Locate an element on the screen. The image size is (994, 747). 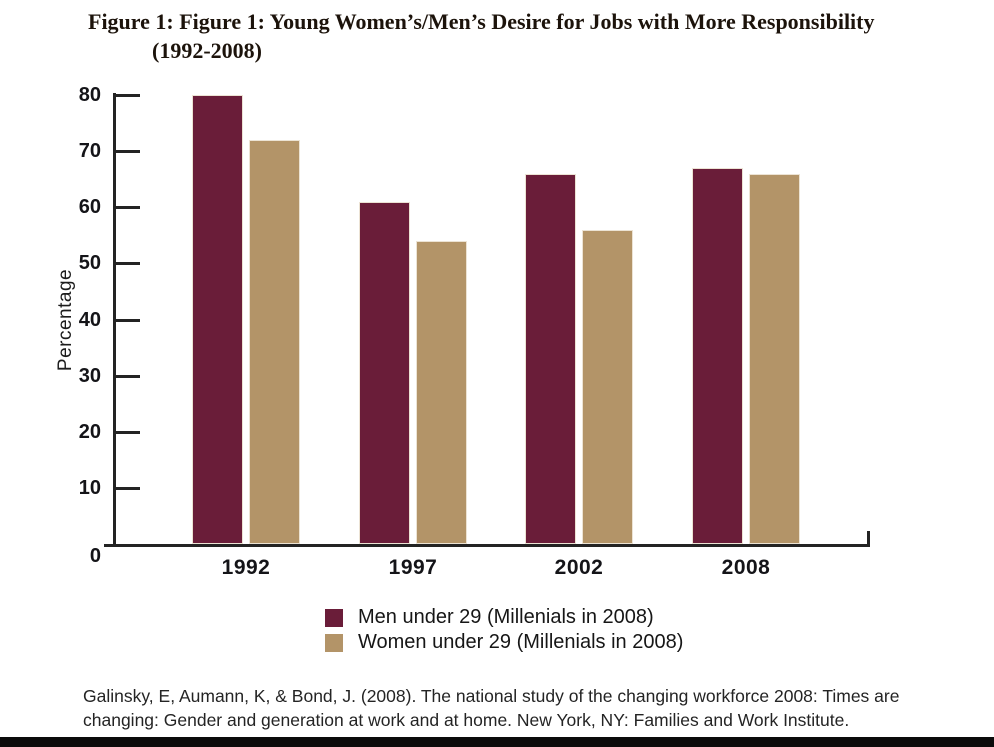
bar-men-2008 is located at coordinates (717, 355).